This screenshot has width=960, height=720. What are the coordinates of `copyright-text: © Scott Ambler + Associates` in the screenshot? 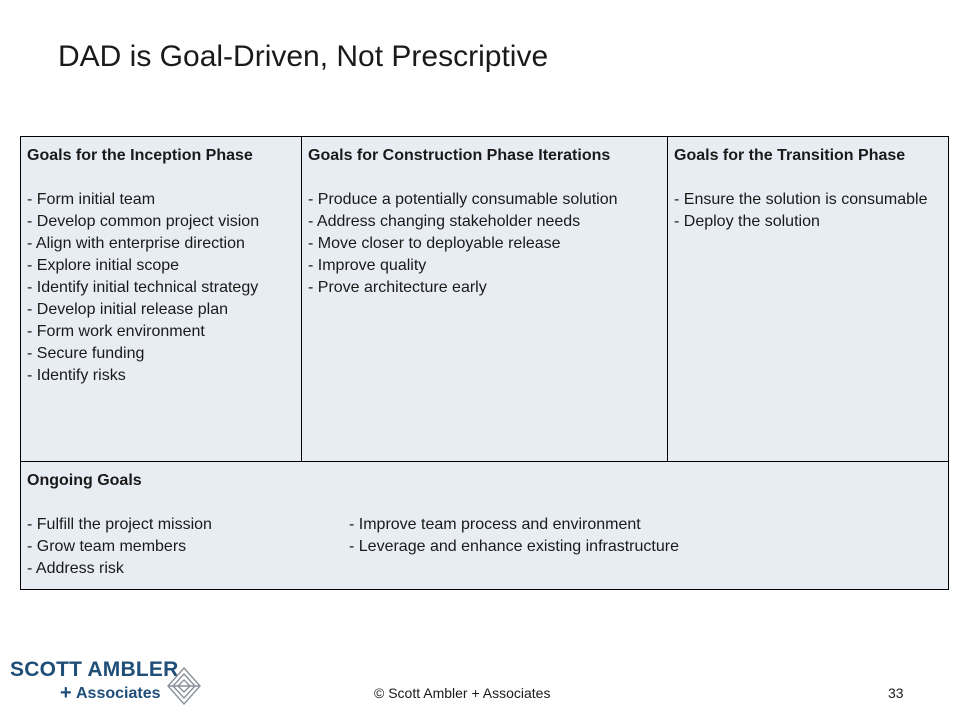 It's located at (462, 693).